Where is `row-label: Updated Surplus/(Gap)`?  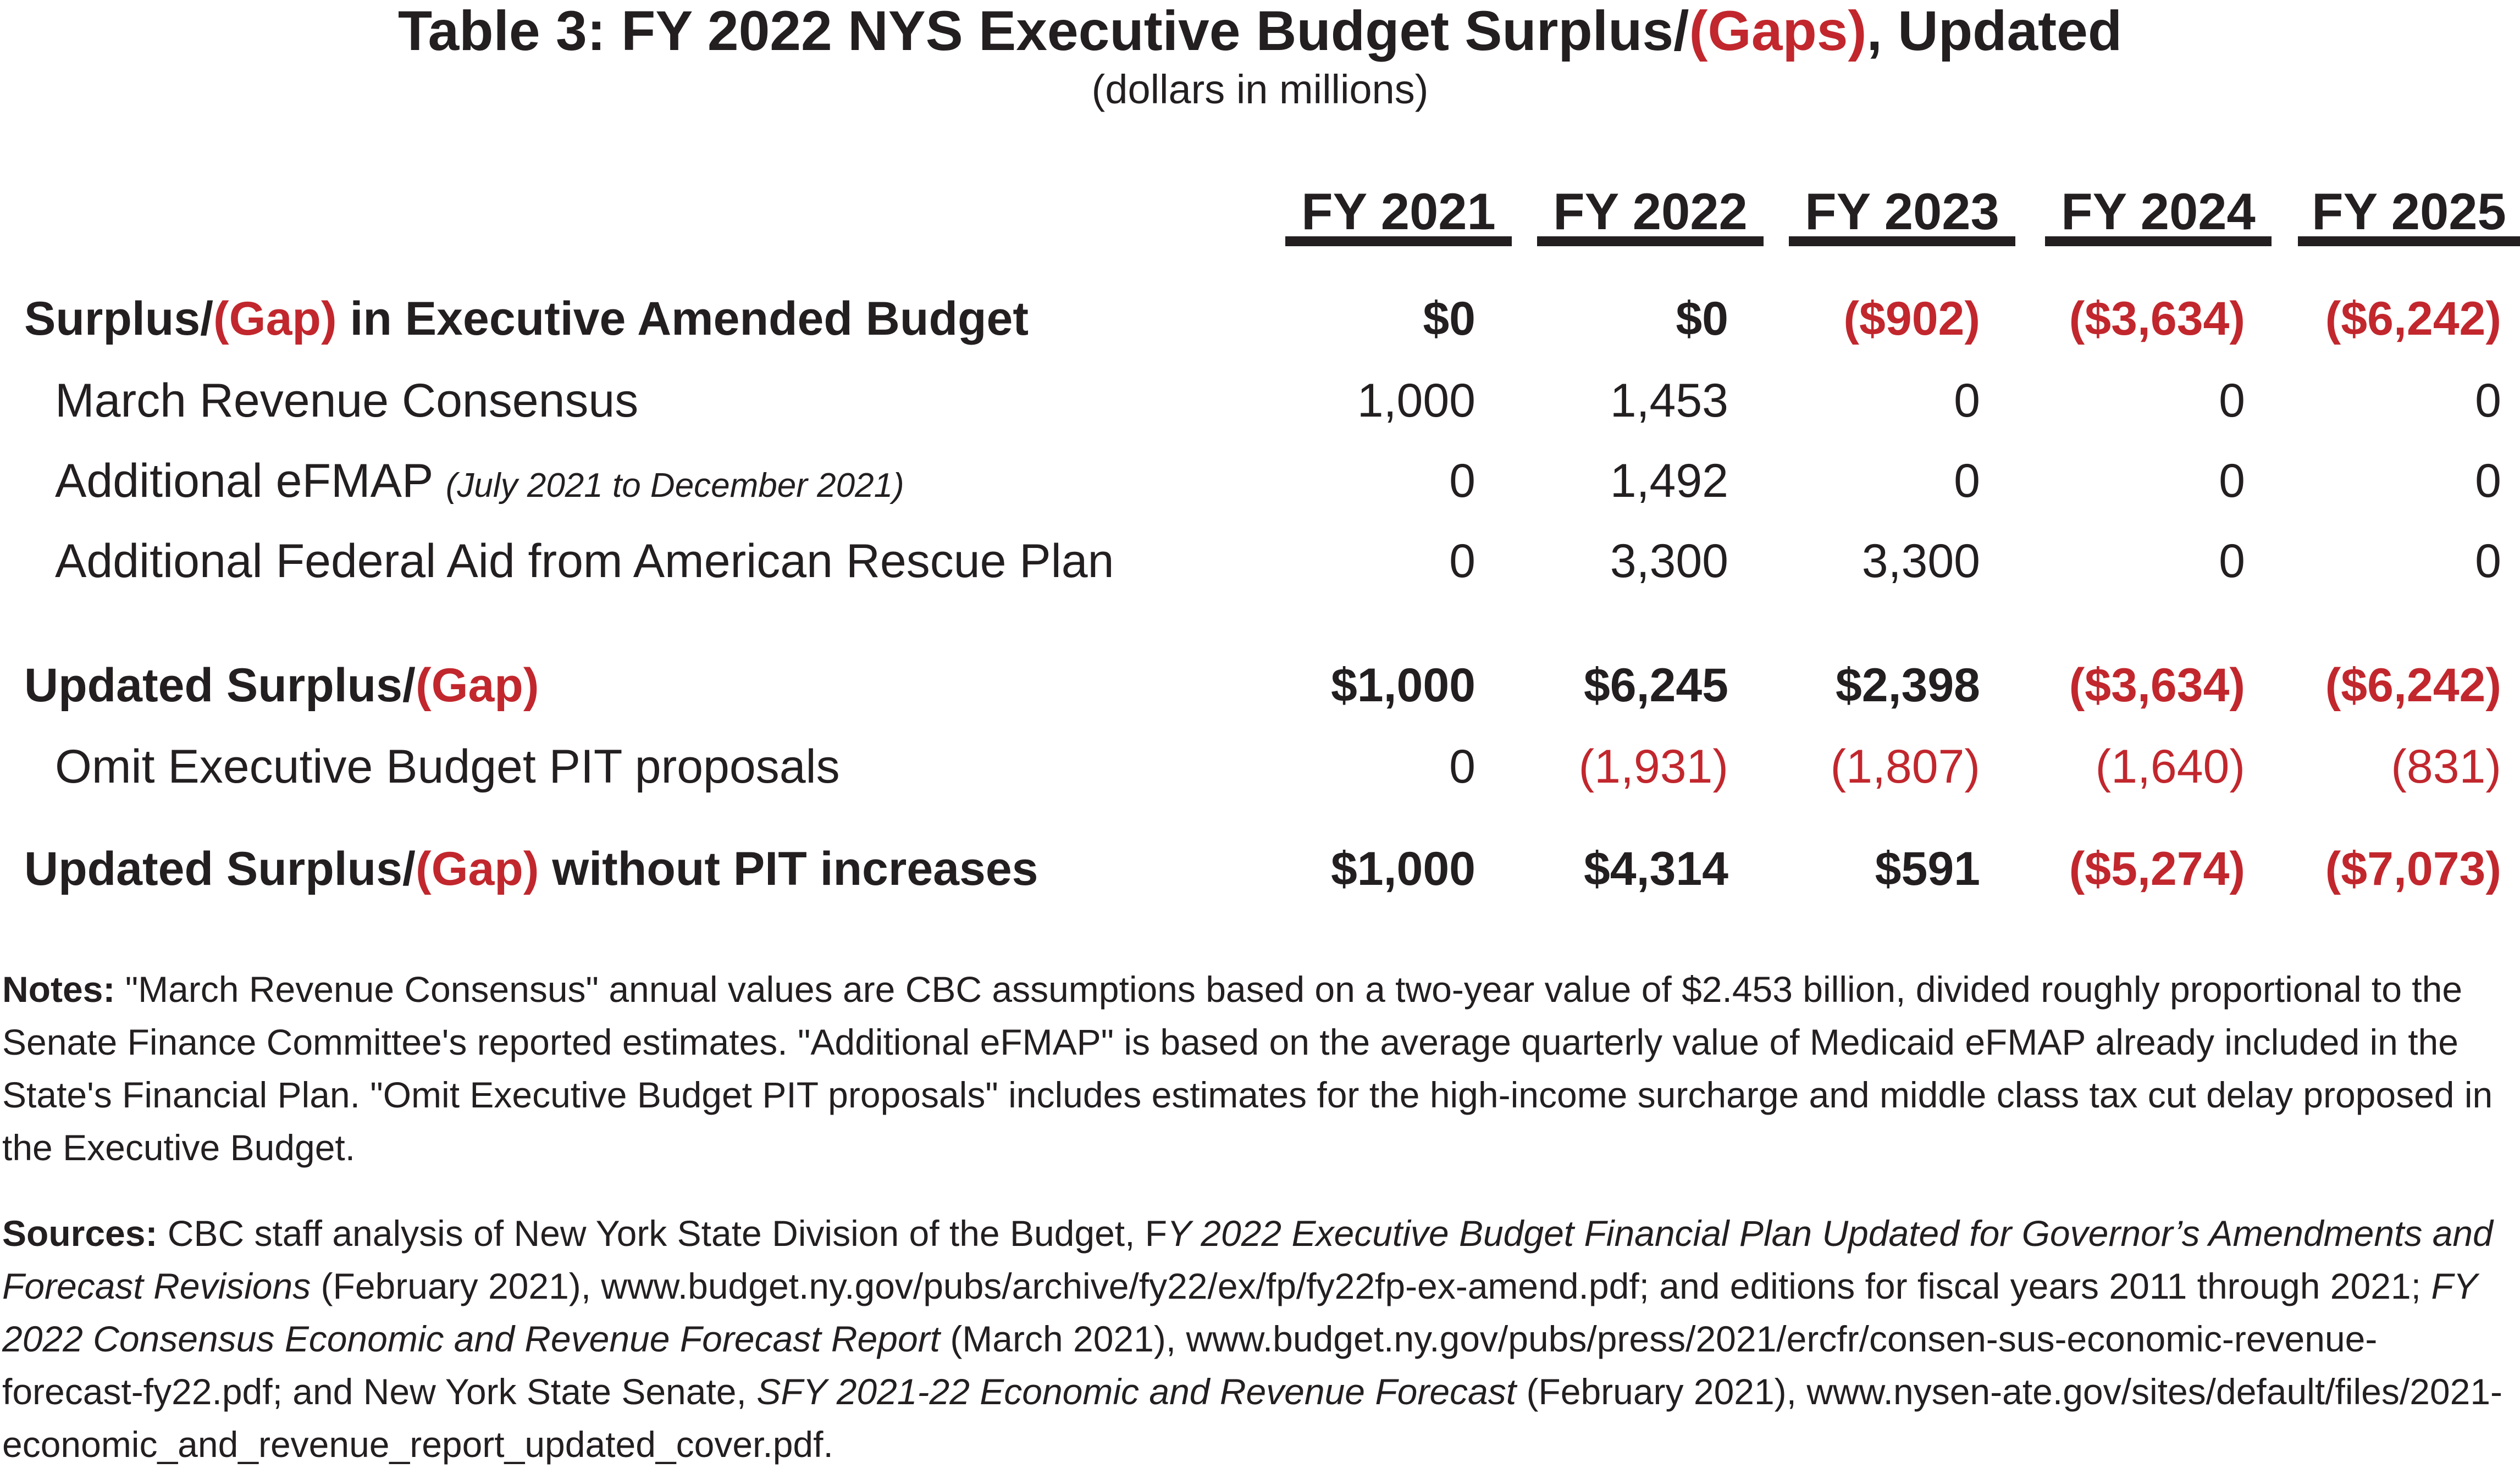
row-label: Updated Surplus/(Gap) is located at coordinates (281, 686).